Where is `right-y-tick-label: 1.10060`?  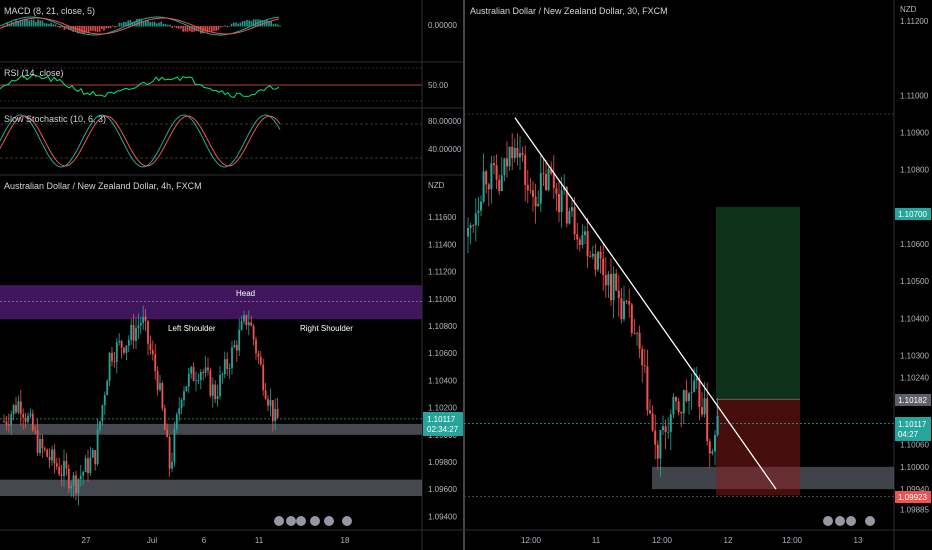 right-y-tick-label: 1.10060 is located at coordinates (914, 445).